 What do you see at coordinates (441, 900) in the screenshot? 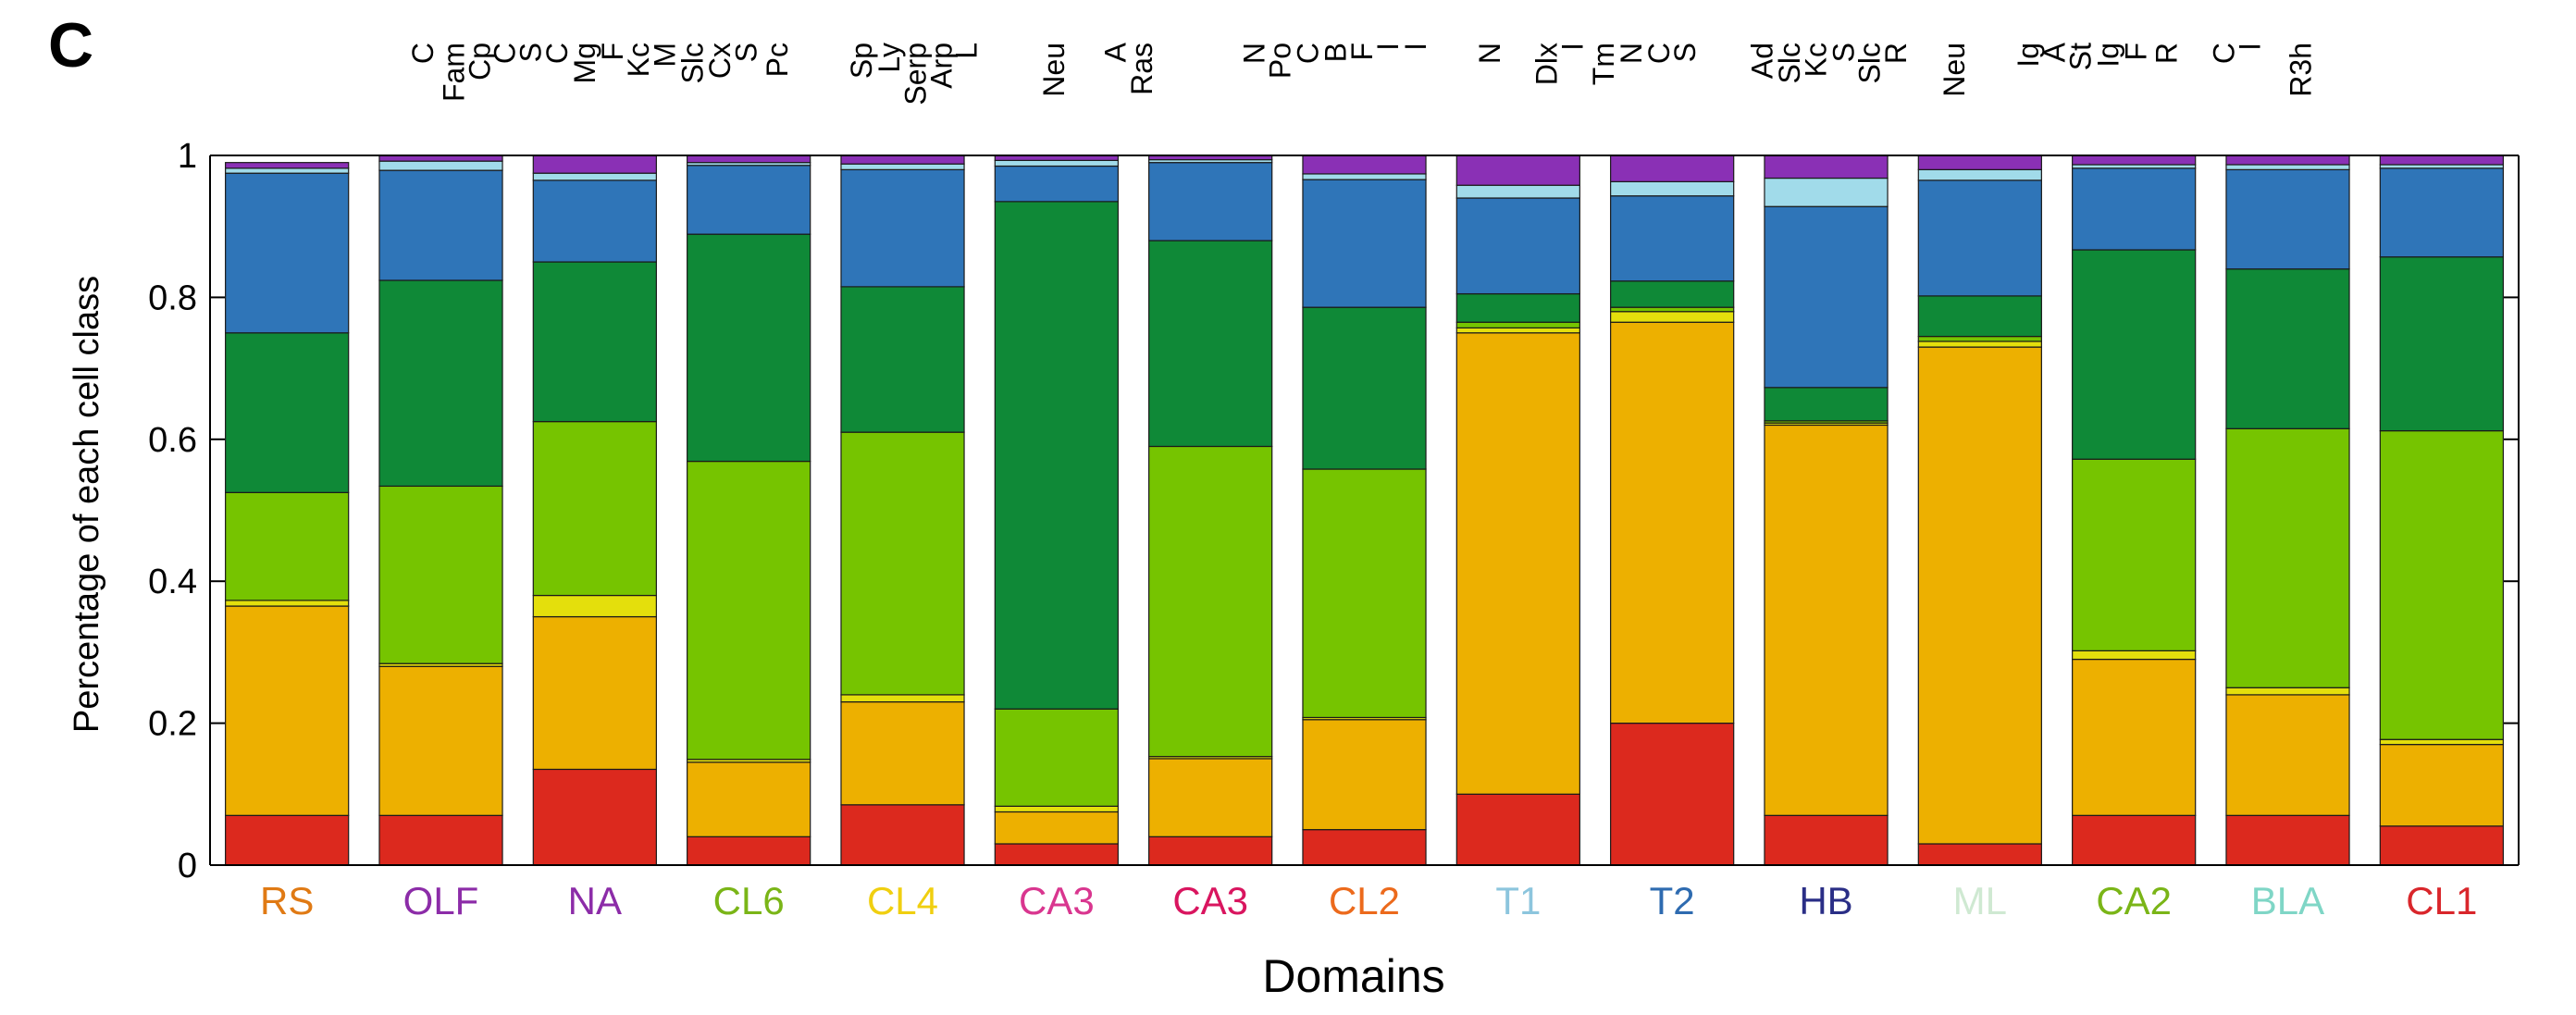
I see `x-category-label: OLF` at bounding box center [441, 900].